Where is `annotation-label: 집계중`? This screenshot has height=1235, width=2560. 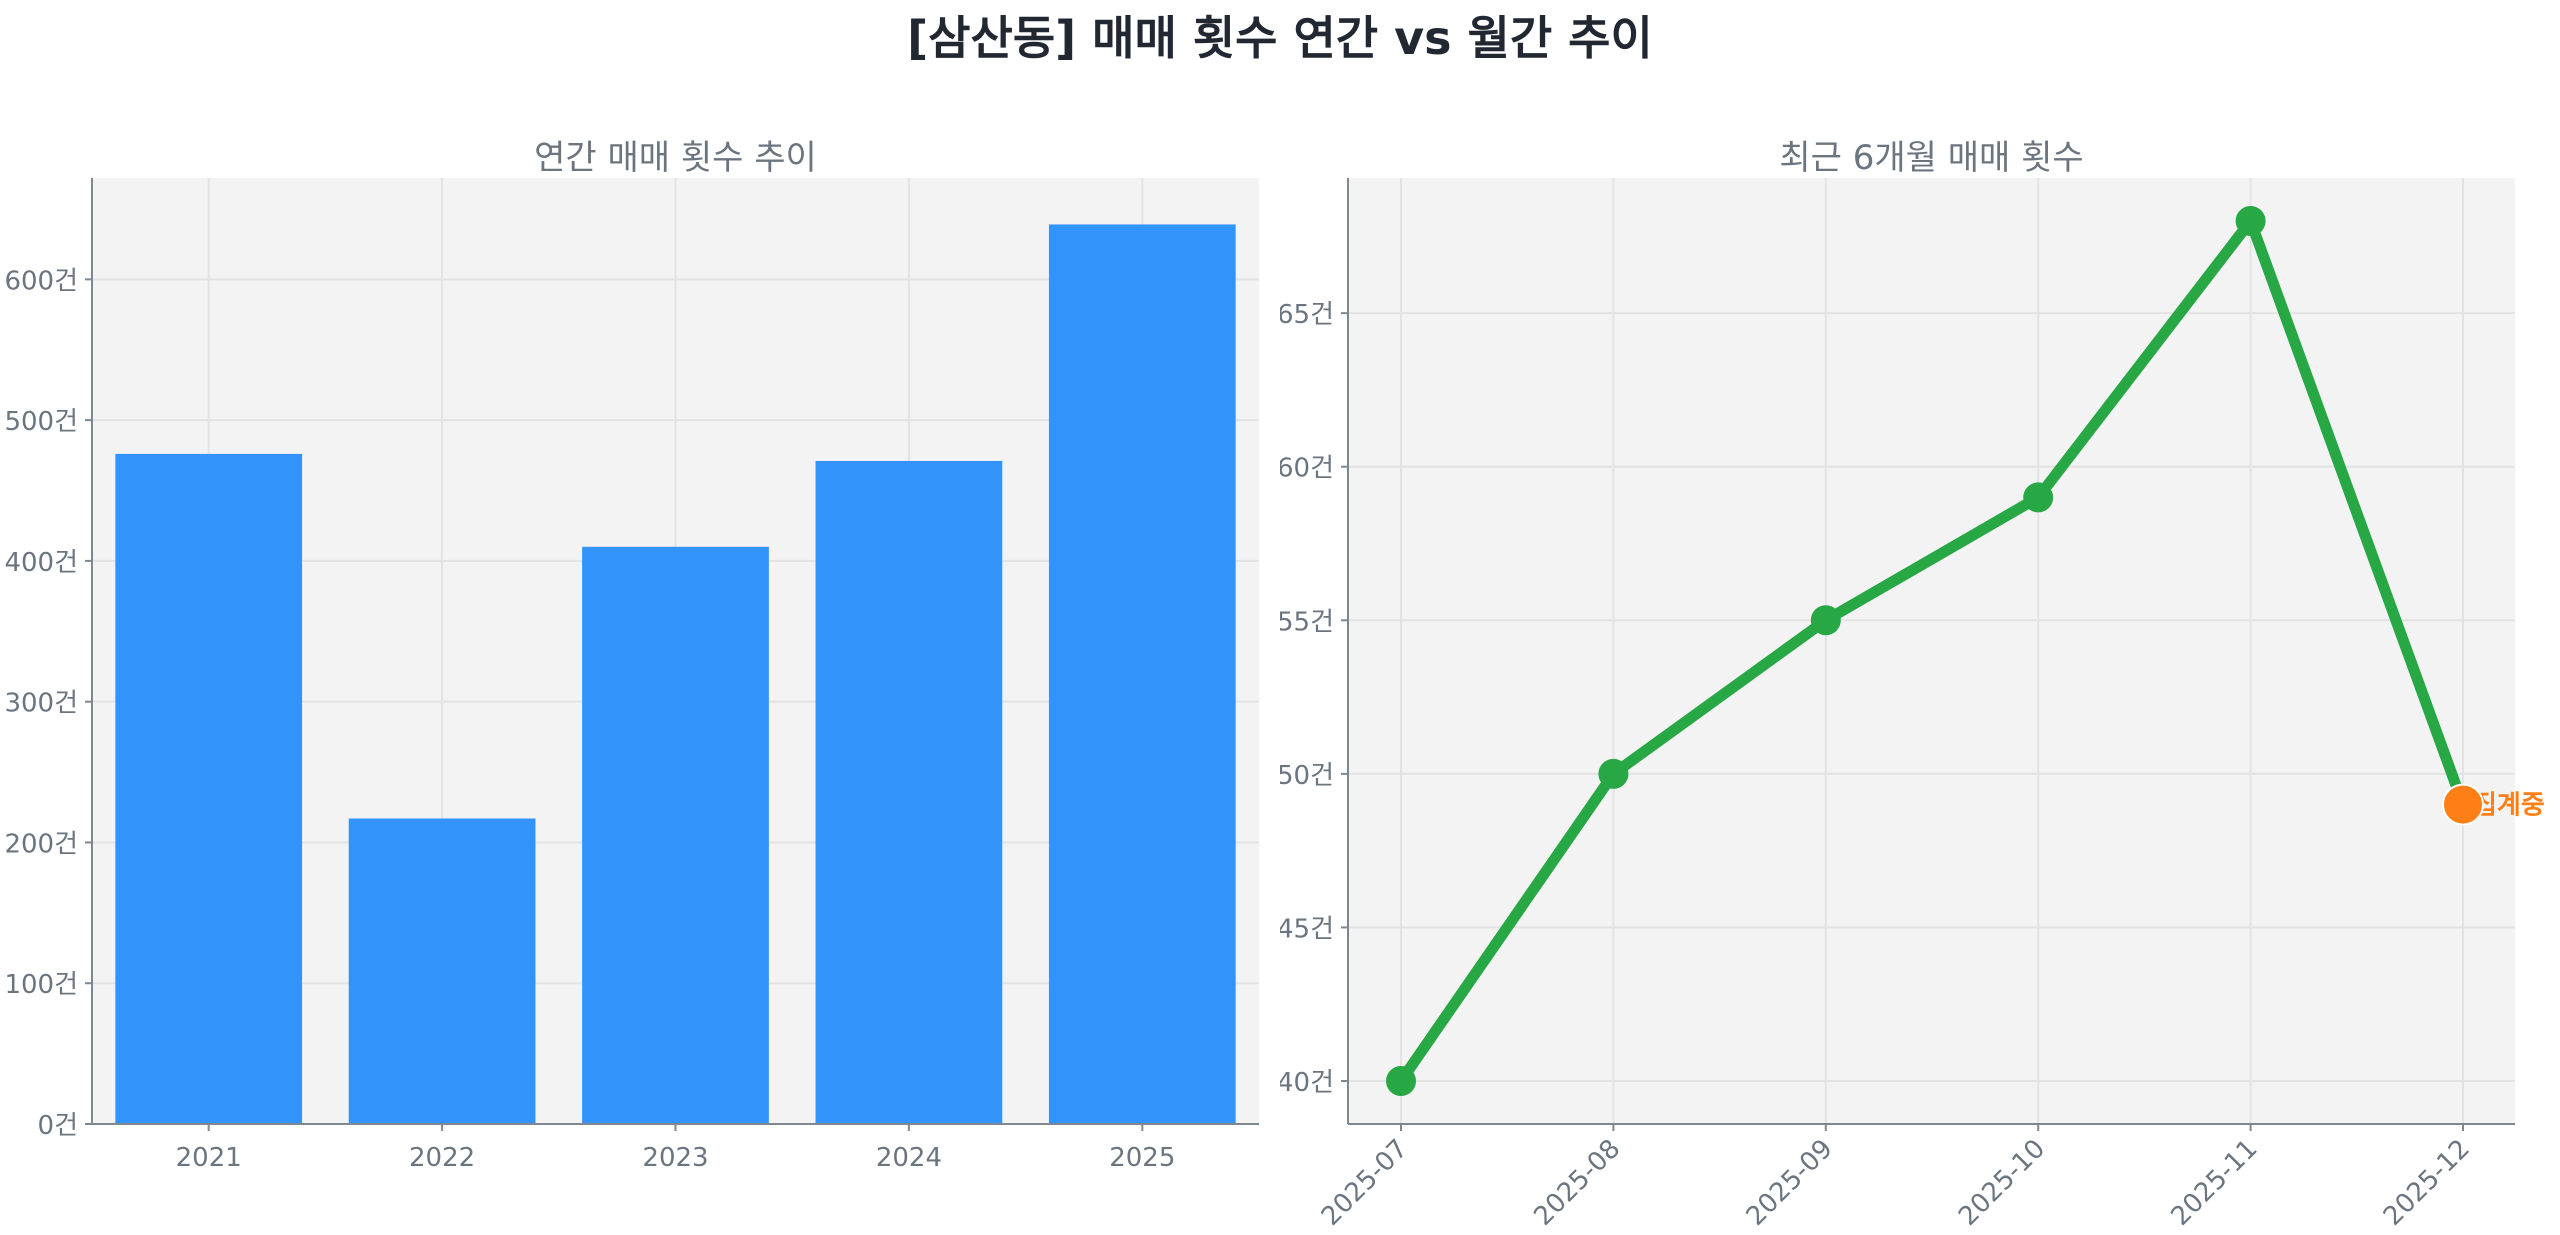 annotation-label: 집계중 is located at coordinates (2509, 806).